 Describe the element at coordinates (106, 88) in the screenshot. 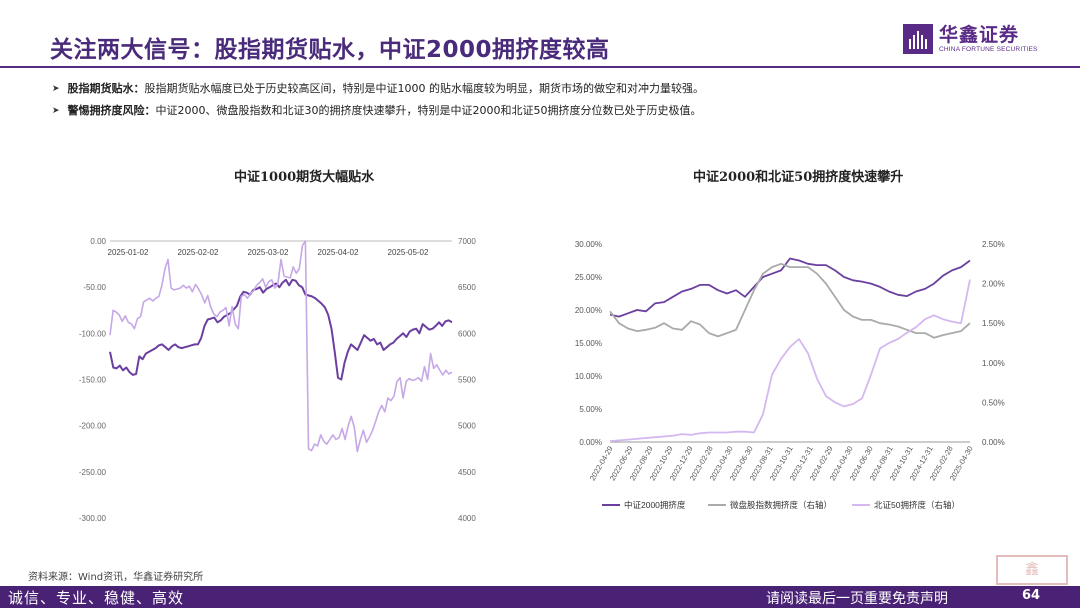

I see `bullet-label: 股指期货贴水：` at that location.